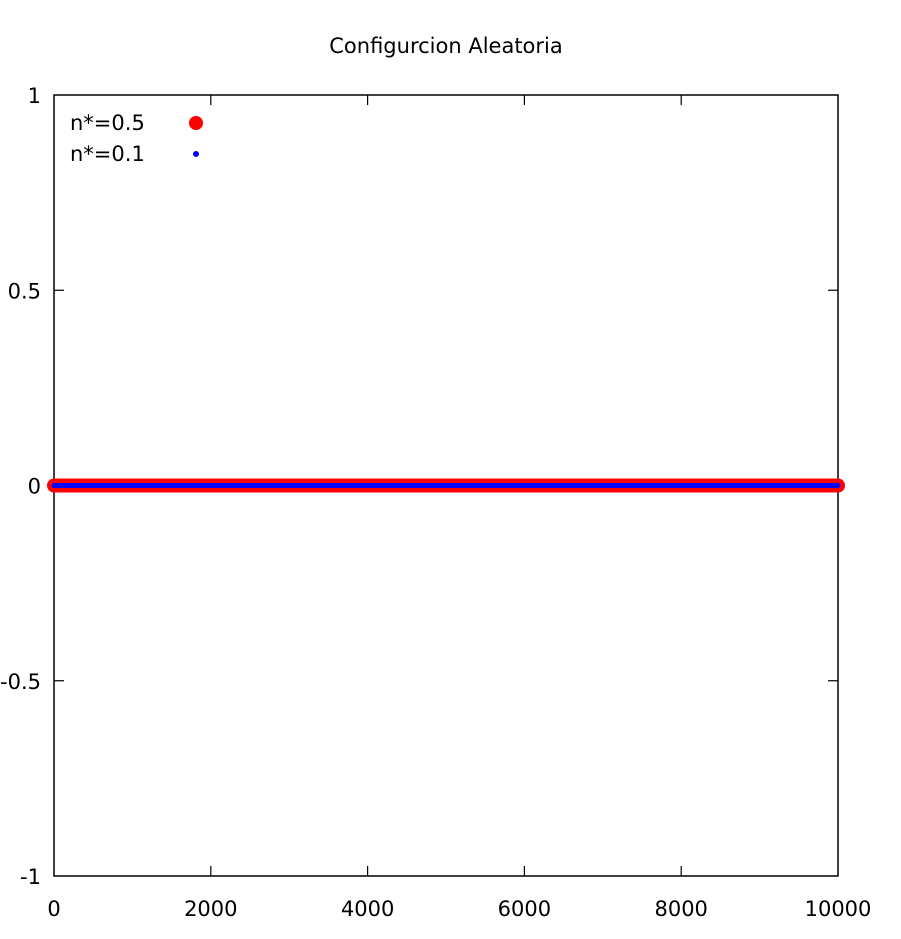 The height and width of the screenshot is (939, 901). What do you see at coordinates (107, 123) in the screenshot?
I see `legend-label-series-1: n*=0.5` at bounding box center [107, 123].